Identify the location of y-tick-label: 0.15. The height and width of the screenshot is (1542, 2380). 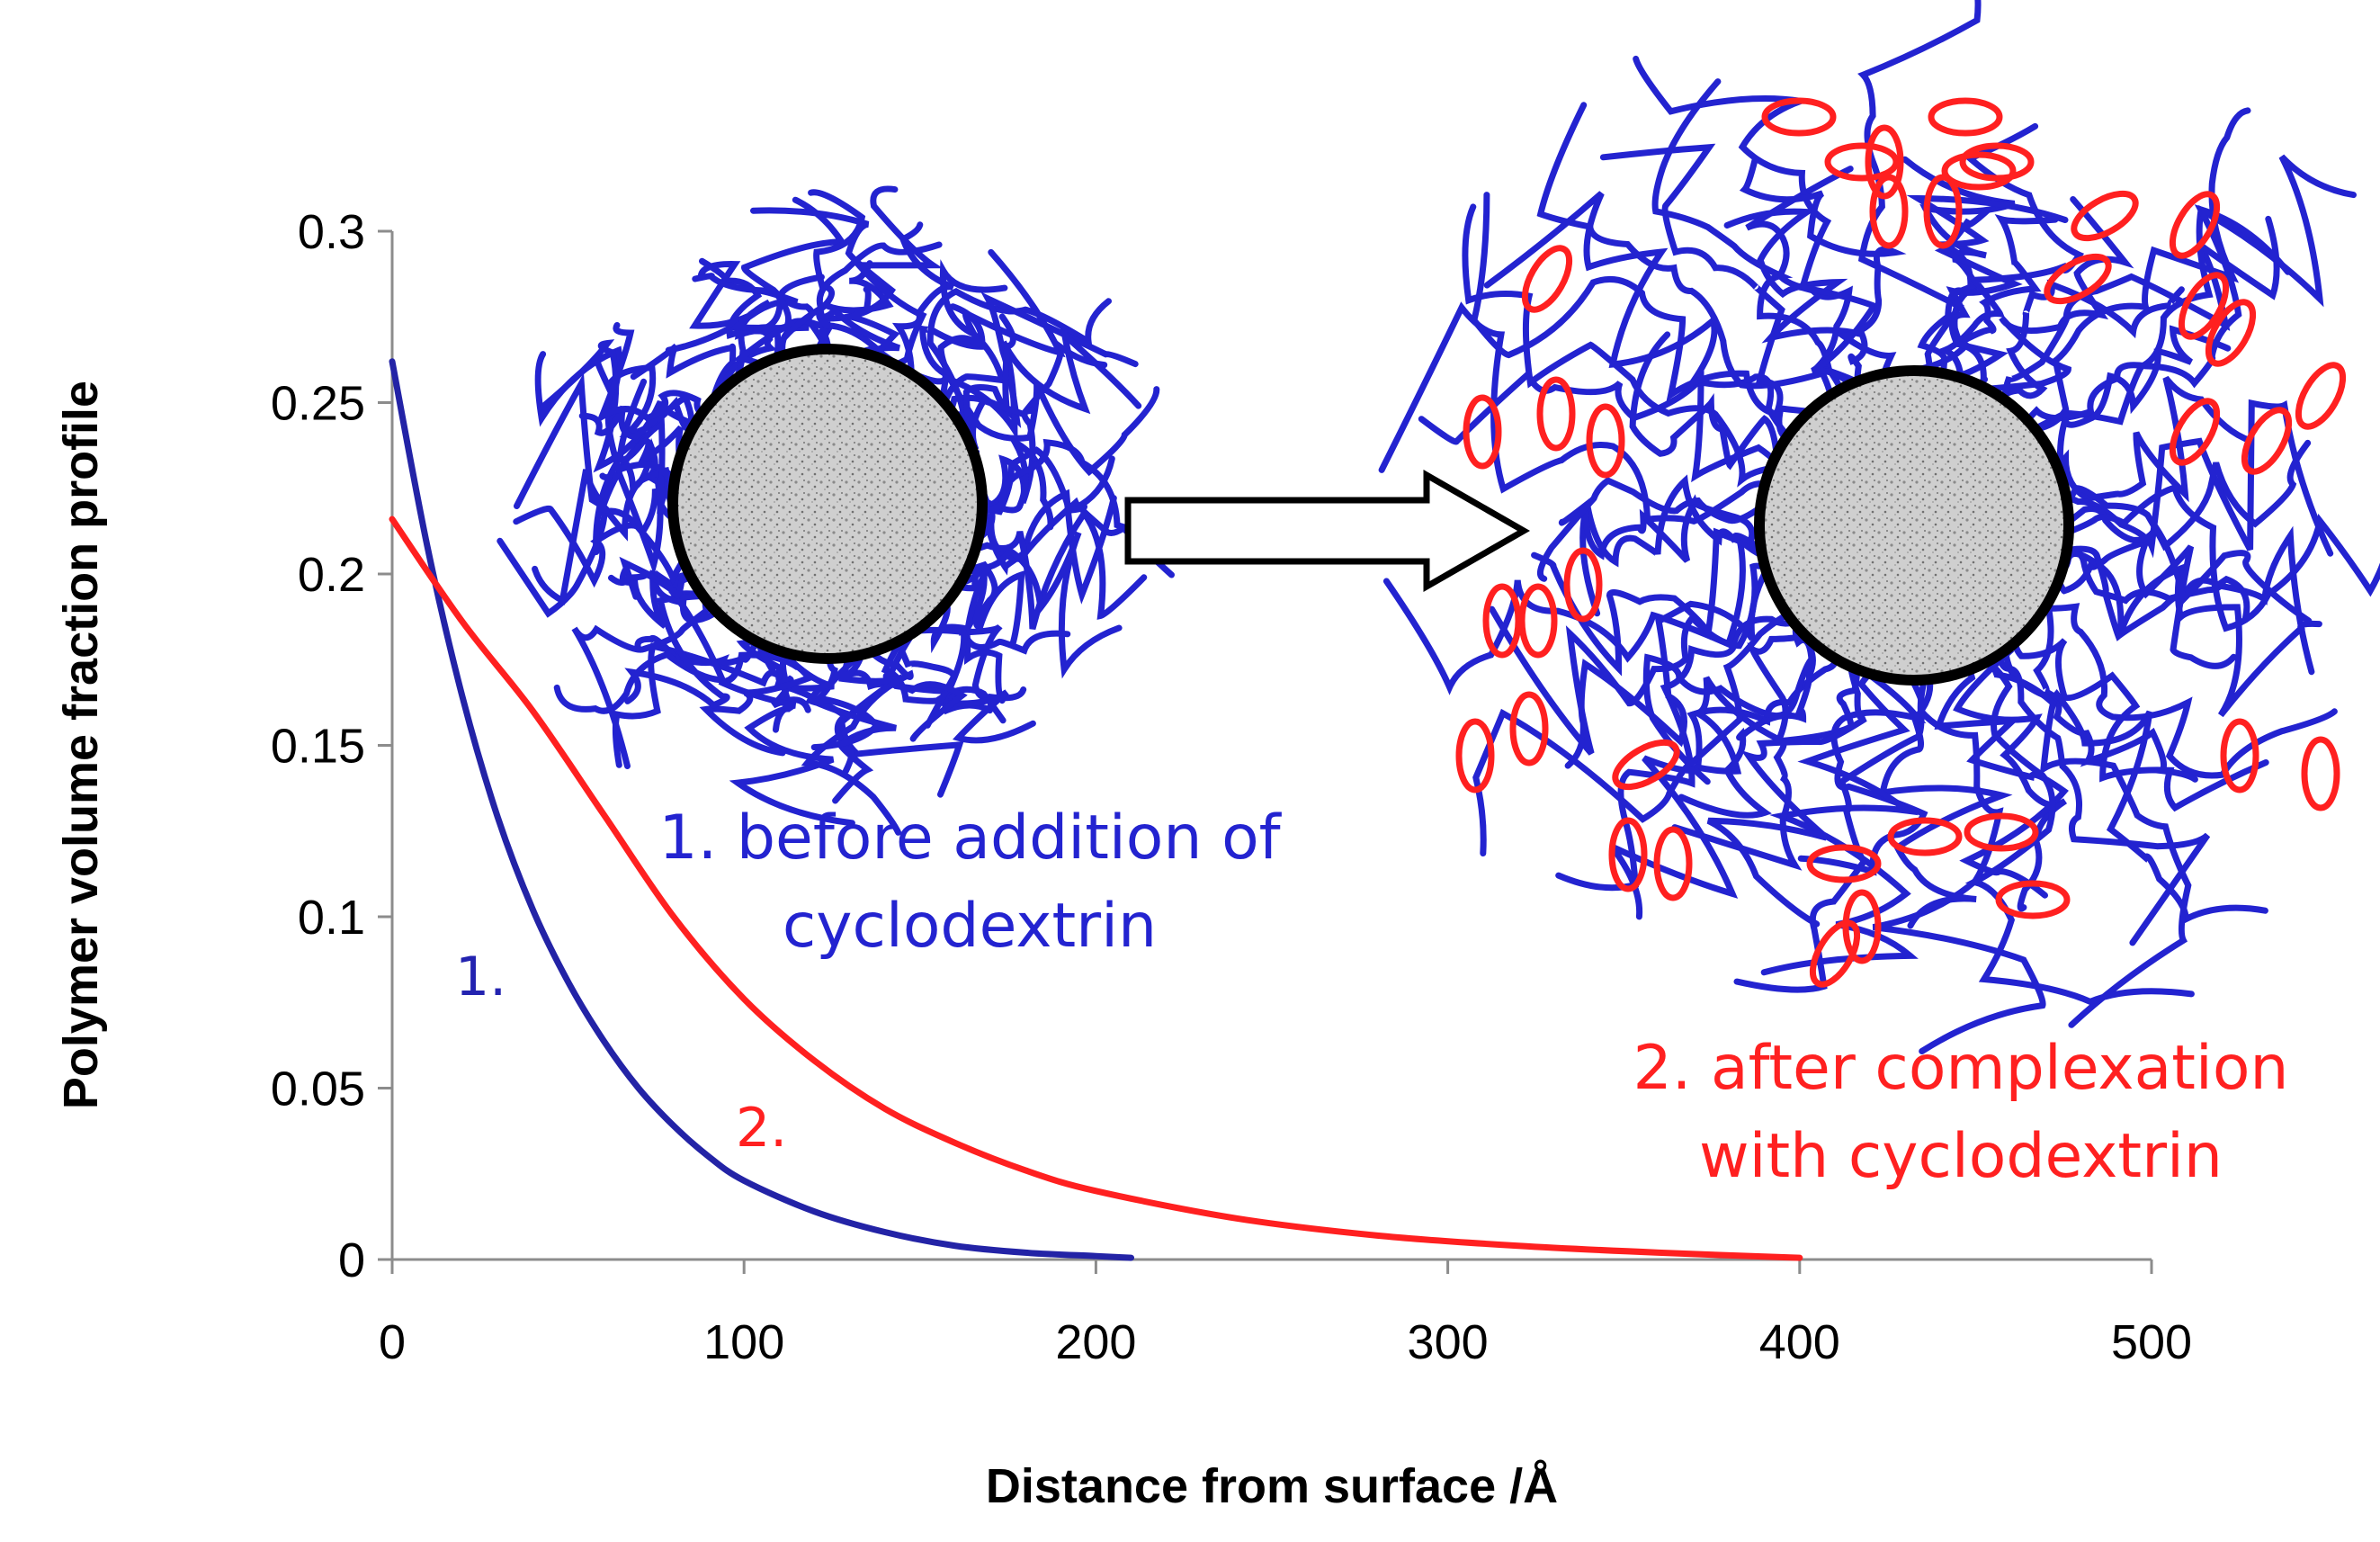
(318, 747).